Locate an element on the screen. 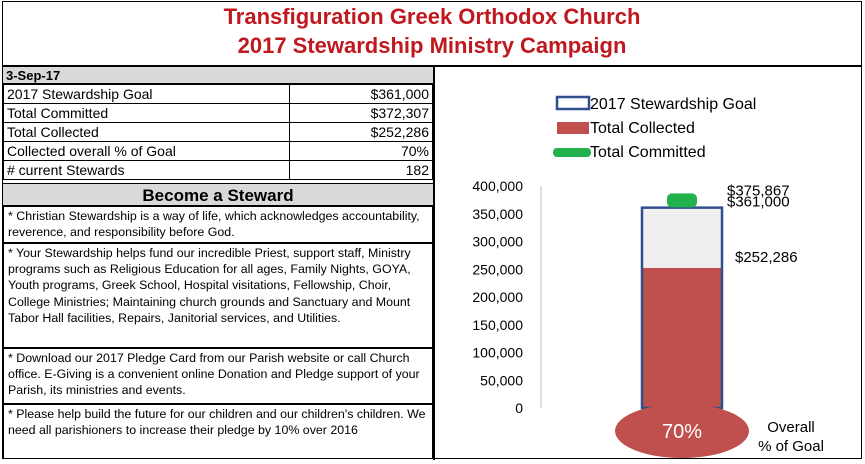  percent-caption-overall: Overall is located at coordinates (791, 427).